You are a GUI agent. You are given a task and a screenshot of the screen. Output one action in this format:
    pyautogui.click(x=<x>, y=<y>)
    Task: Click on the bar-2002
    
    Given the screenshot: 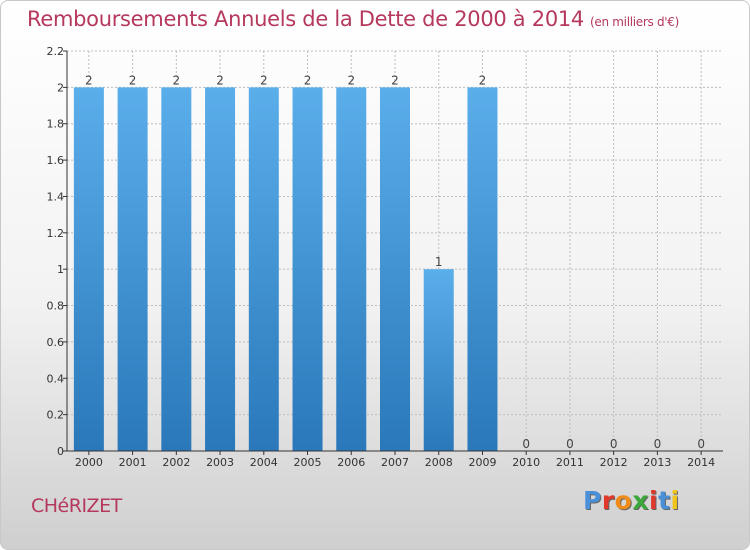 What is the action you would take?
    pyautogui.click(x=176, y=269)
    